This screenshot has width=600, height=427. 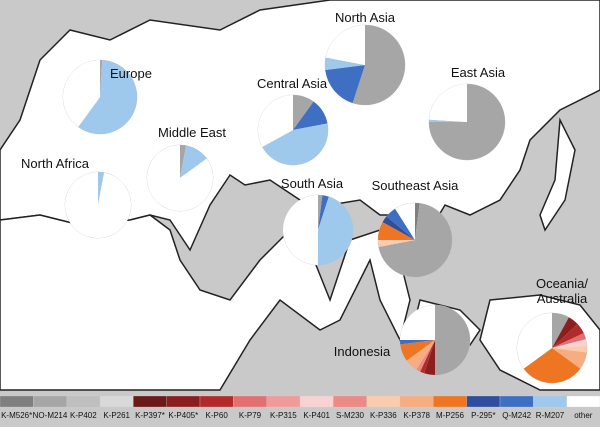 I want to click on legend-label: other, so click(x=583, y=415).